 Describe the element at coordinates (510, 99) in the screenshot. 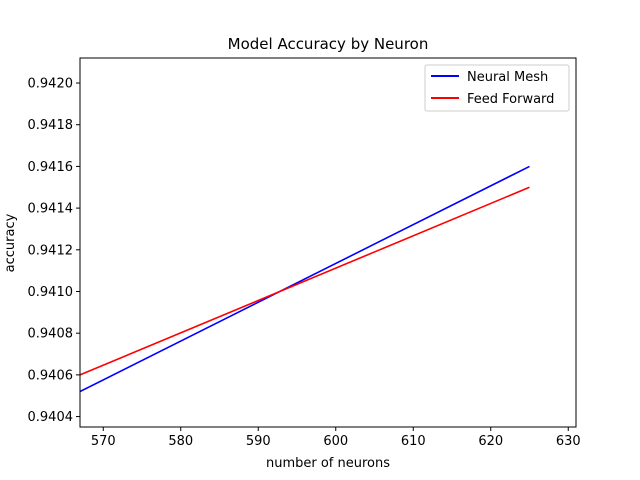

I see `legend-label-feed-forward: Feed Forward` at that location.